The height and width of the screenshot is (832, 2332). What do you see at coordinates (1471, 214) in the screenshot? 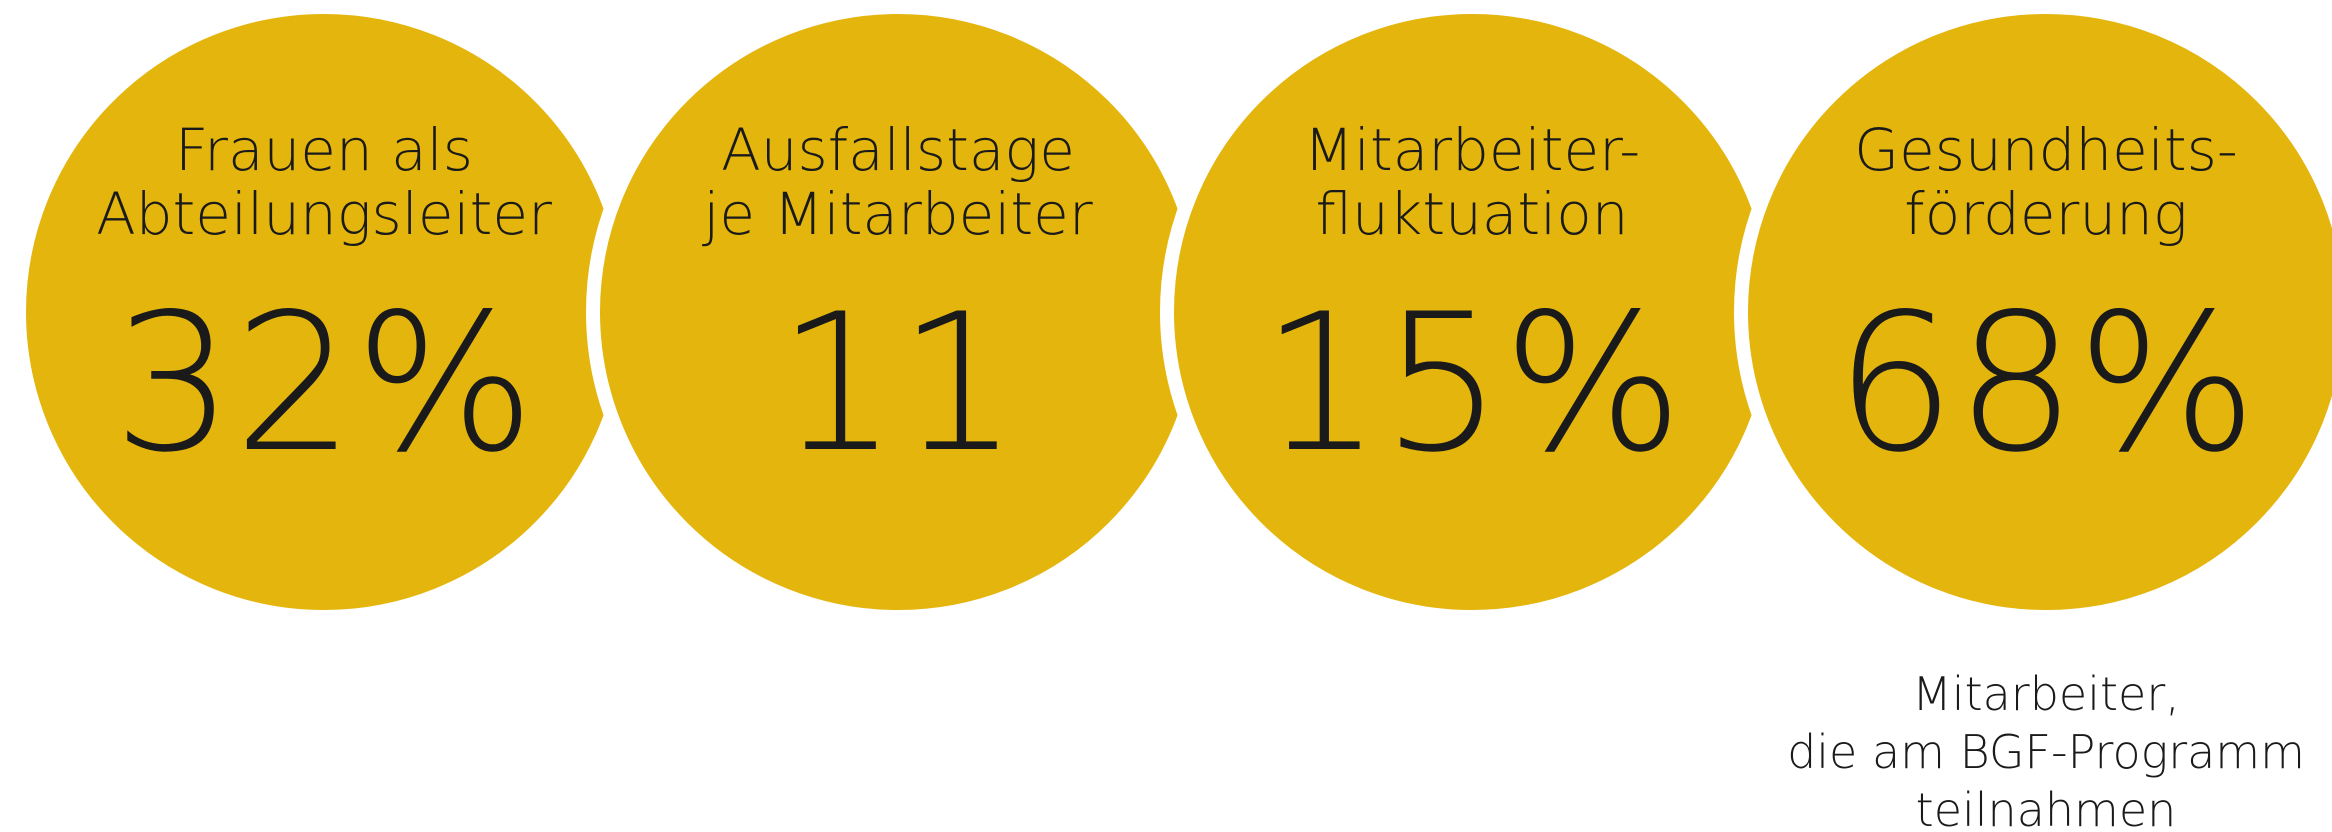
I see `kpi-title: fluktuation` at bounding box center [1471, 214].